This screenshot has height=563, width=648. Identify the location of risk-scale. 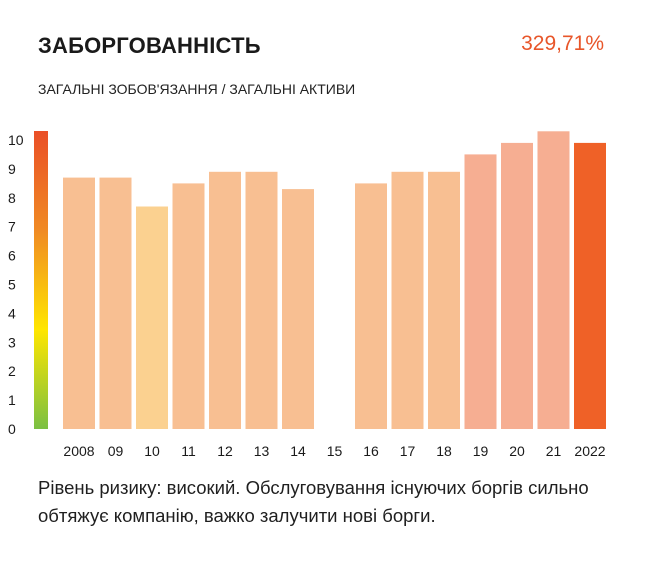
(41, 280).